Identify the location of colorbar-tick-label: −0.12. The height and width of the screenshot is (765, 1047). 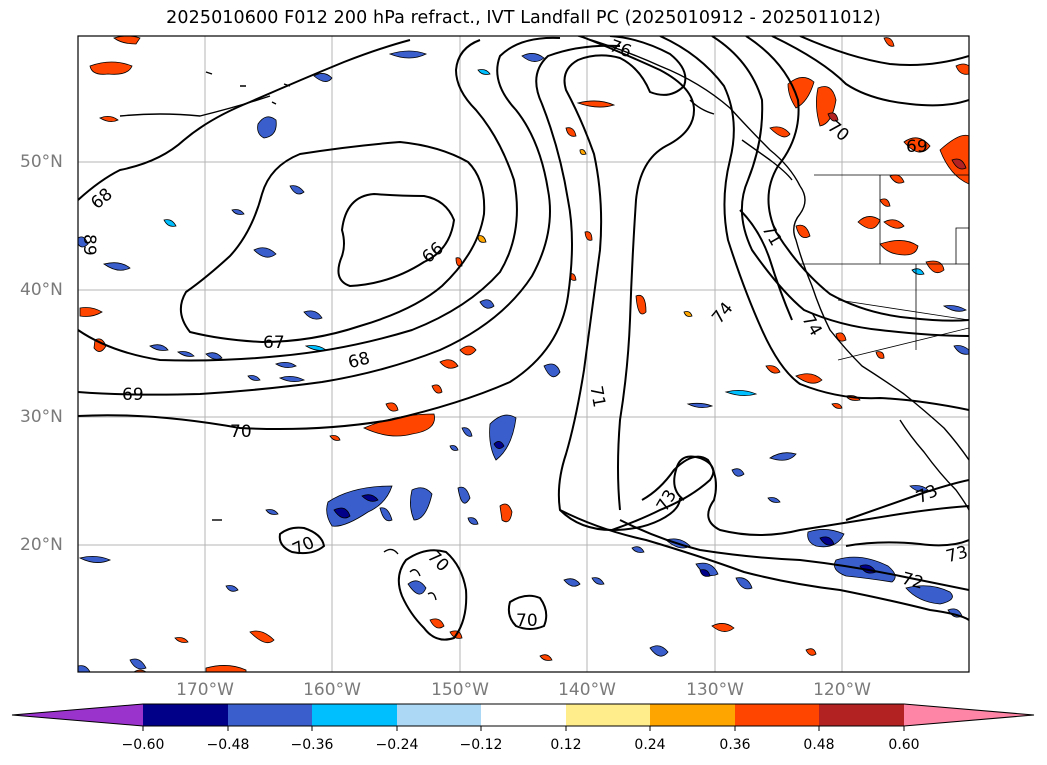
(481, 745).